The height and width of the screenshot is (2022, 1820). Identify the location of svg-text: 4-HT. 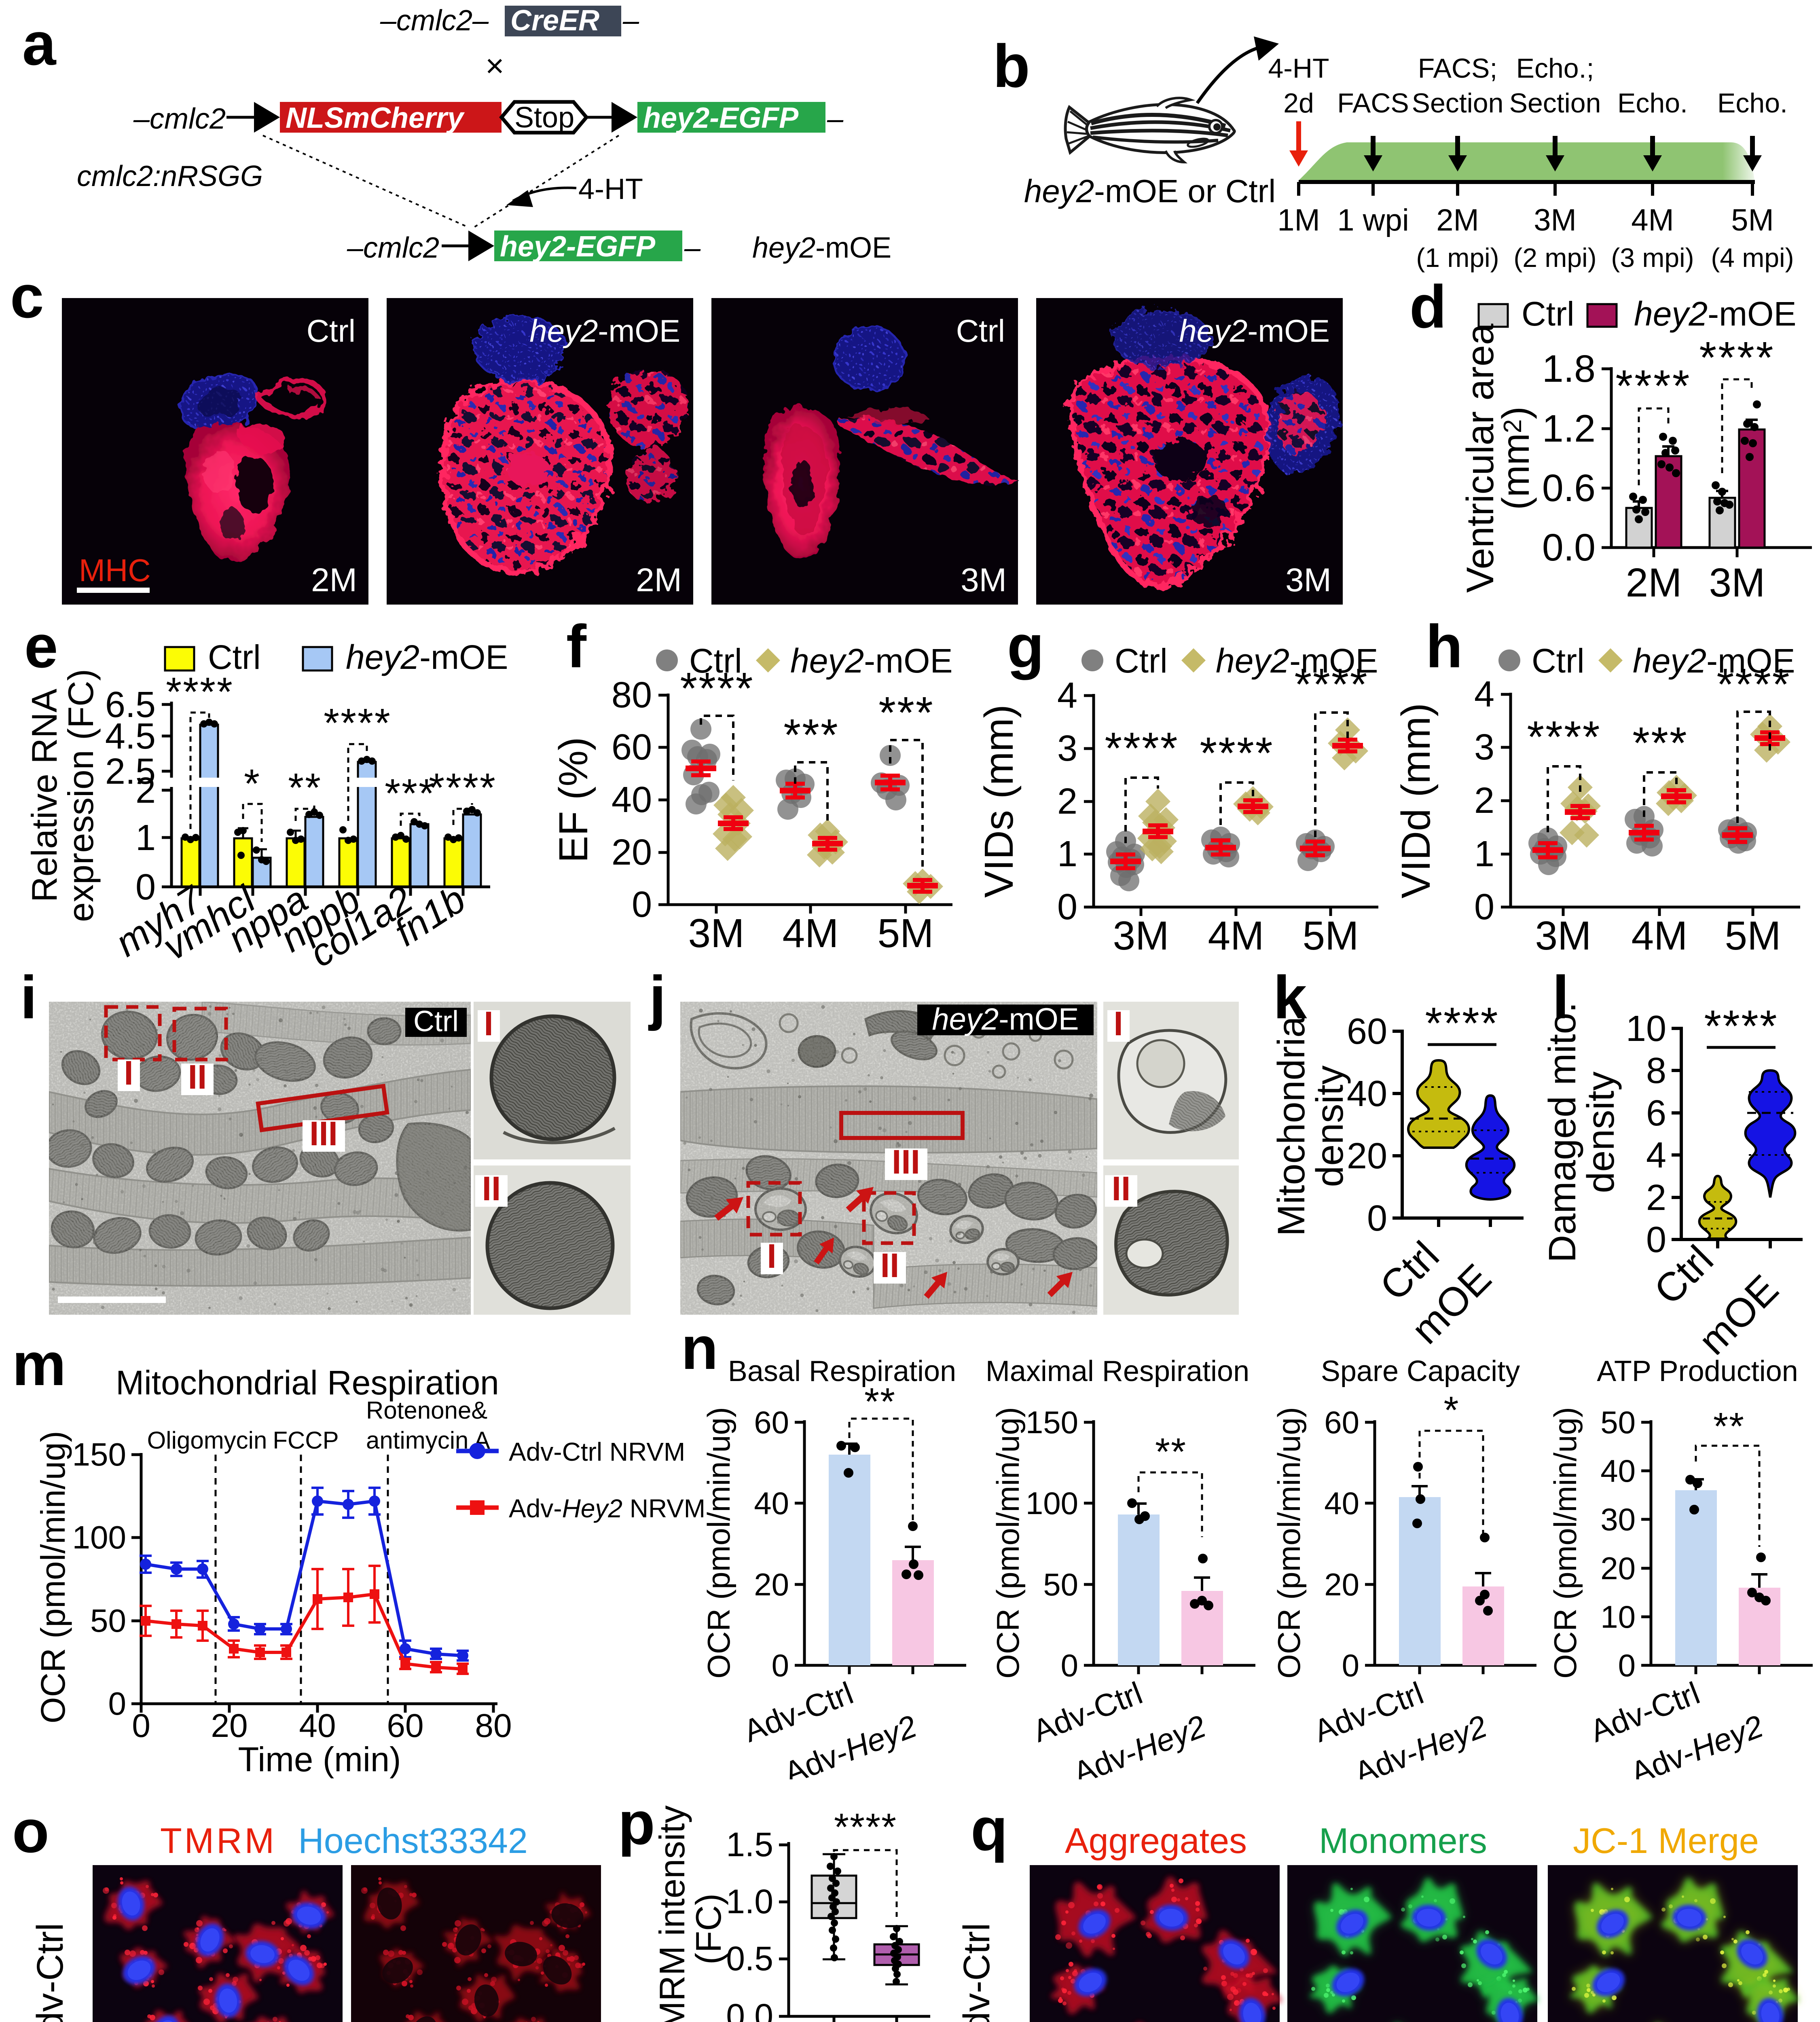
(610, 189).